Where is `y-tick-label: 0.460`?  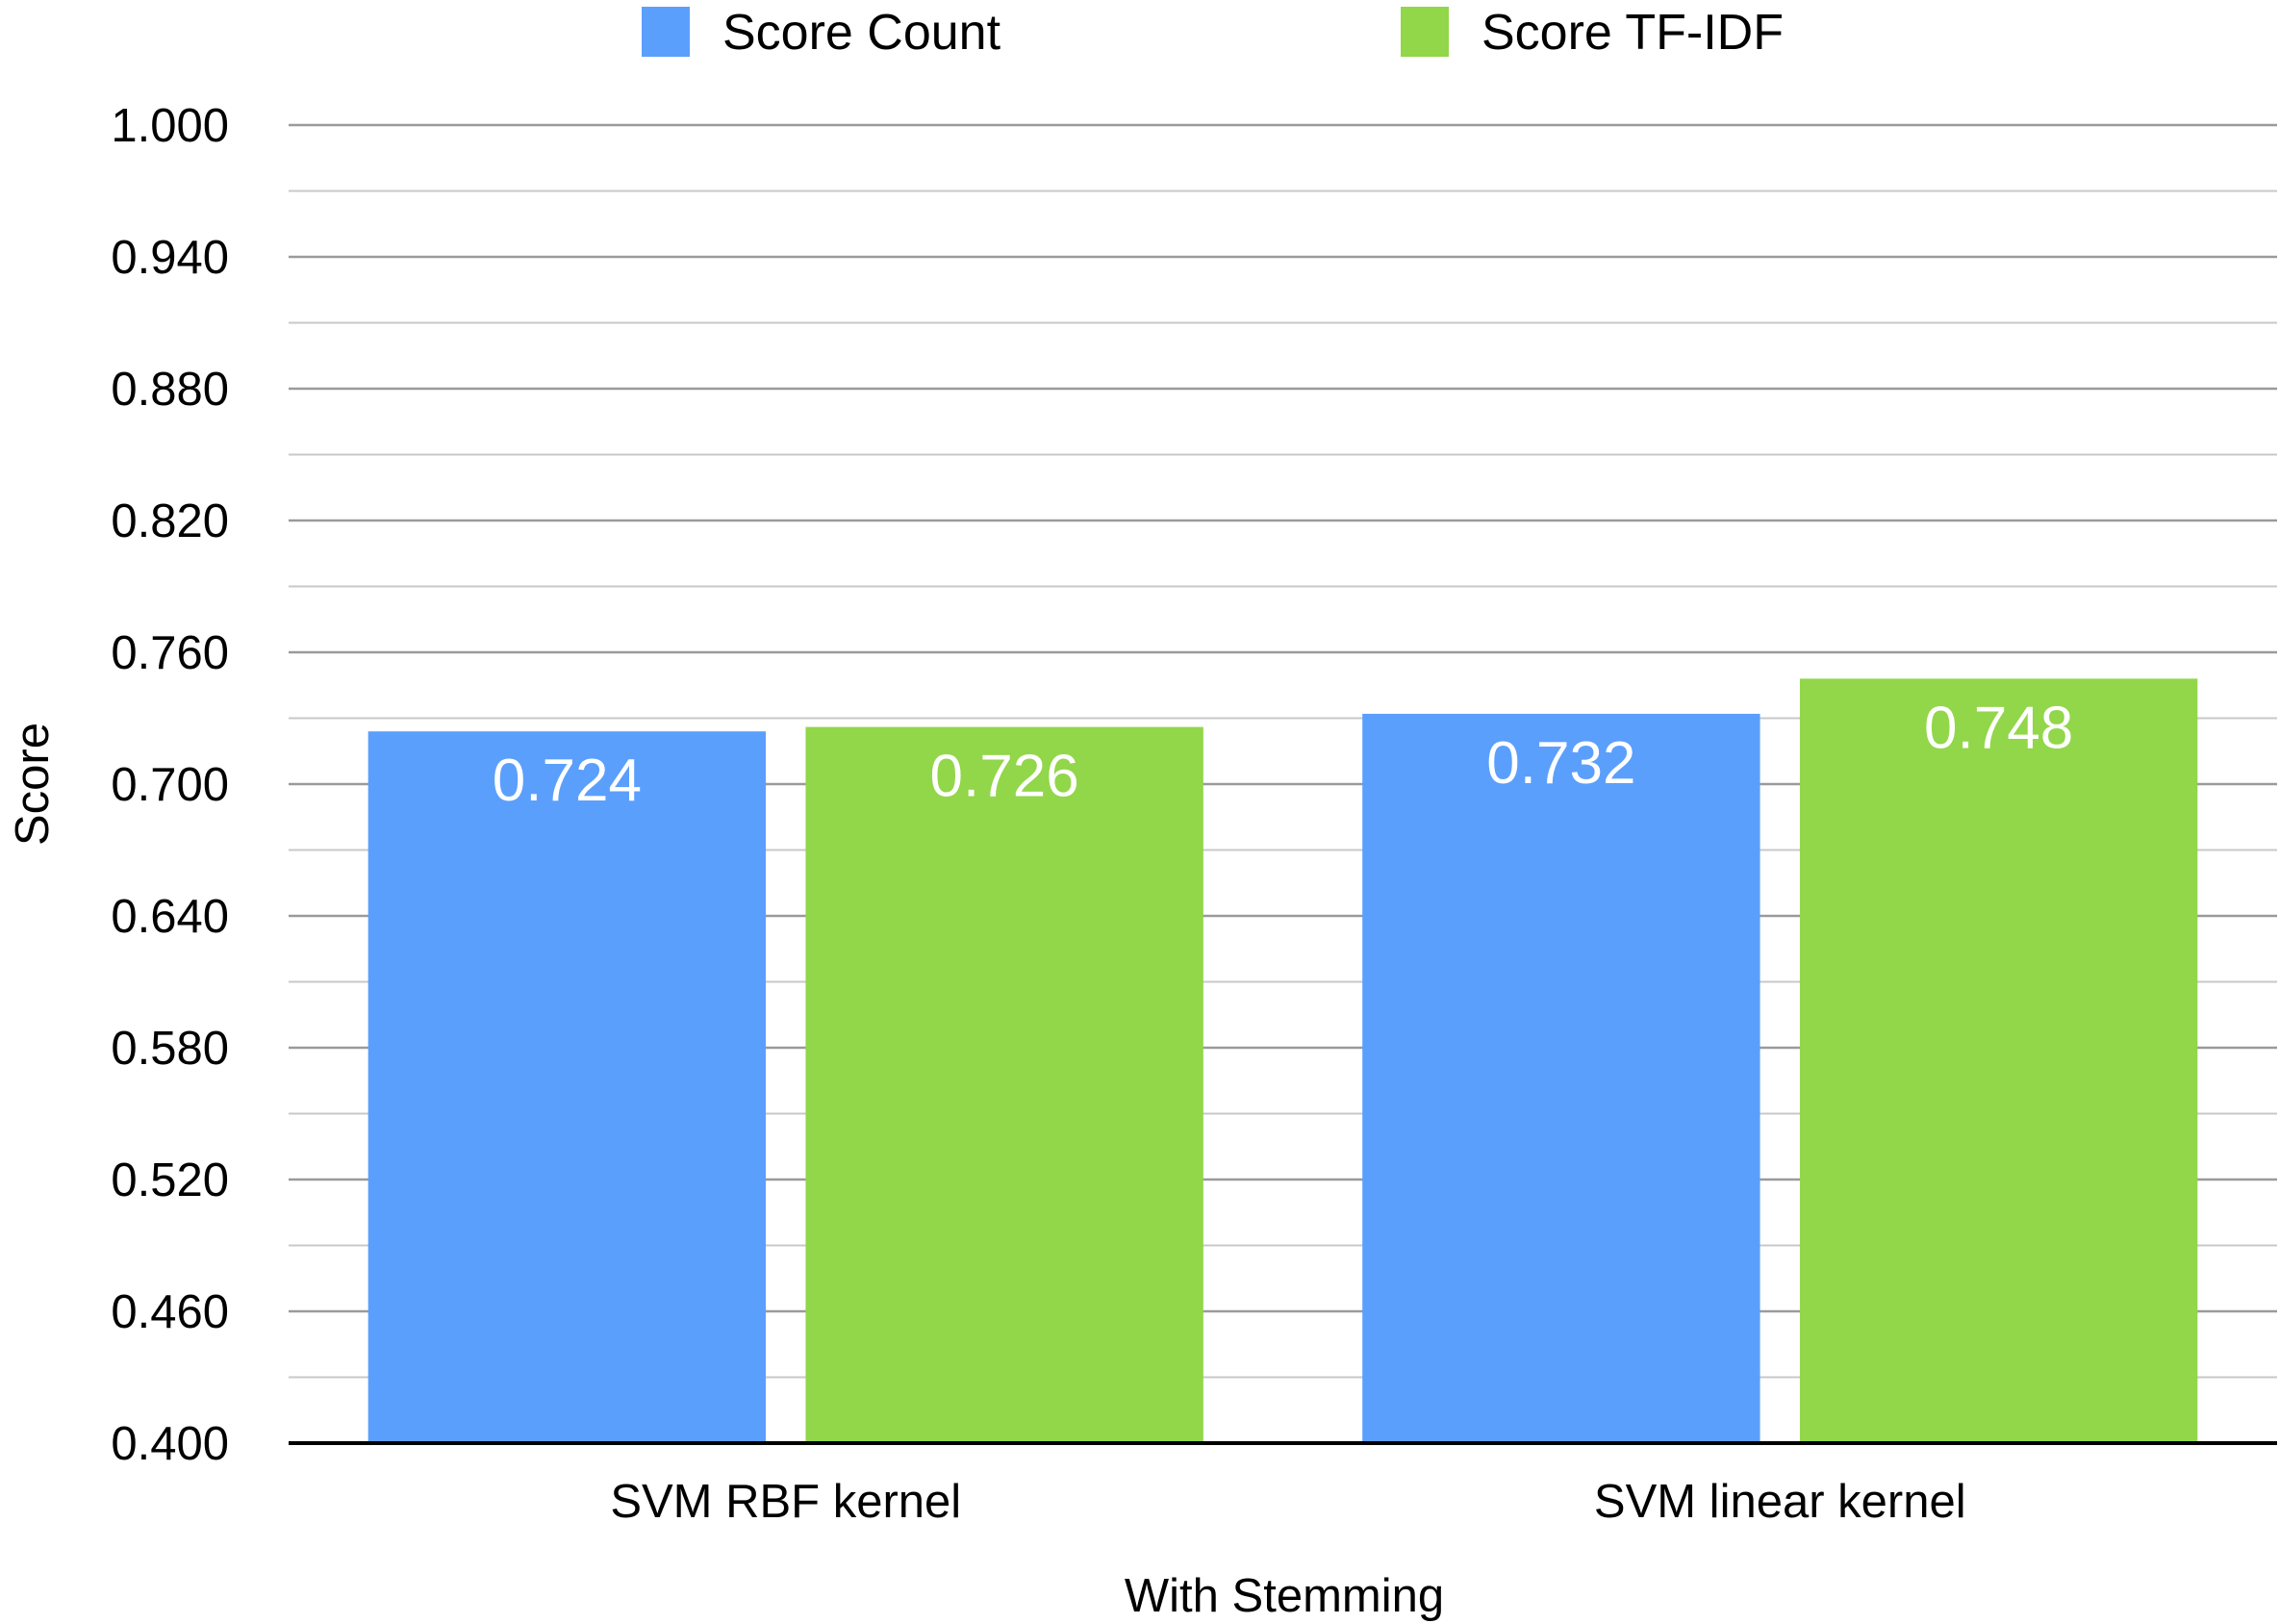 y-tick-label: 0.460 is located at coordinates (170, 1312).